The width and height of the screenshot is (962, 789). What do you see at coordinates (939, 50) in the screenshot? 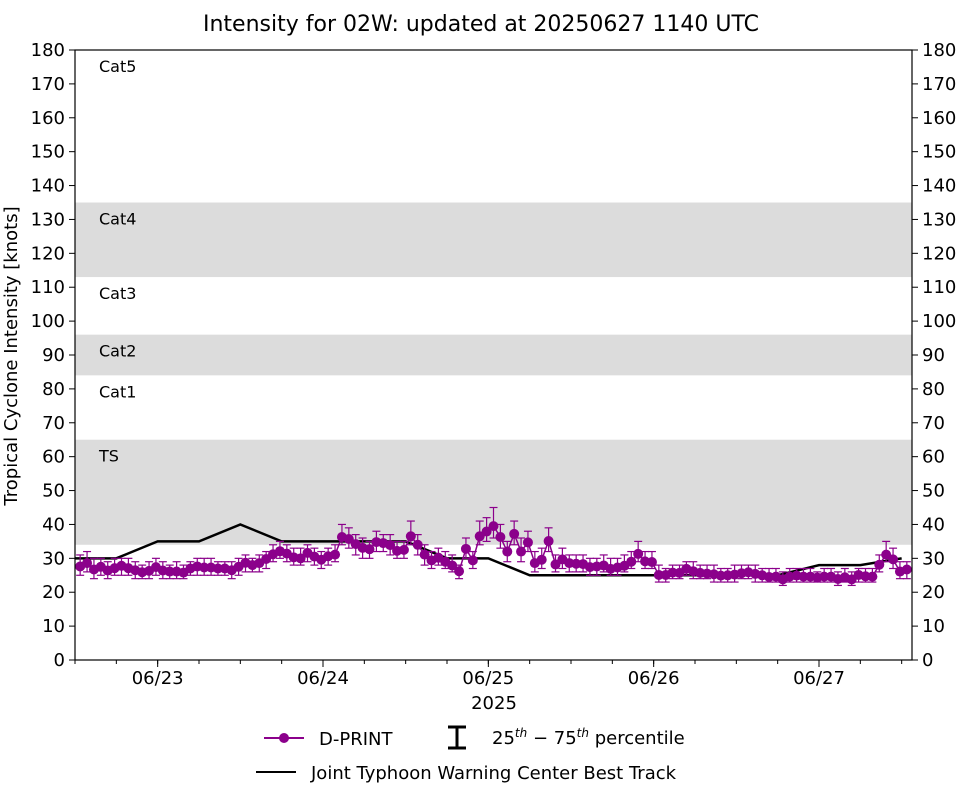
I see `y-tick-label-right: 180` at bounding box center [939, 50].